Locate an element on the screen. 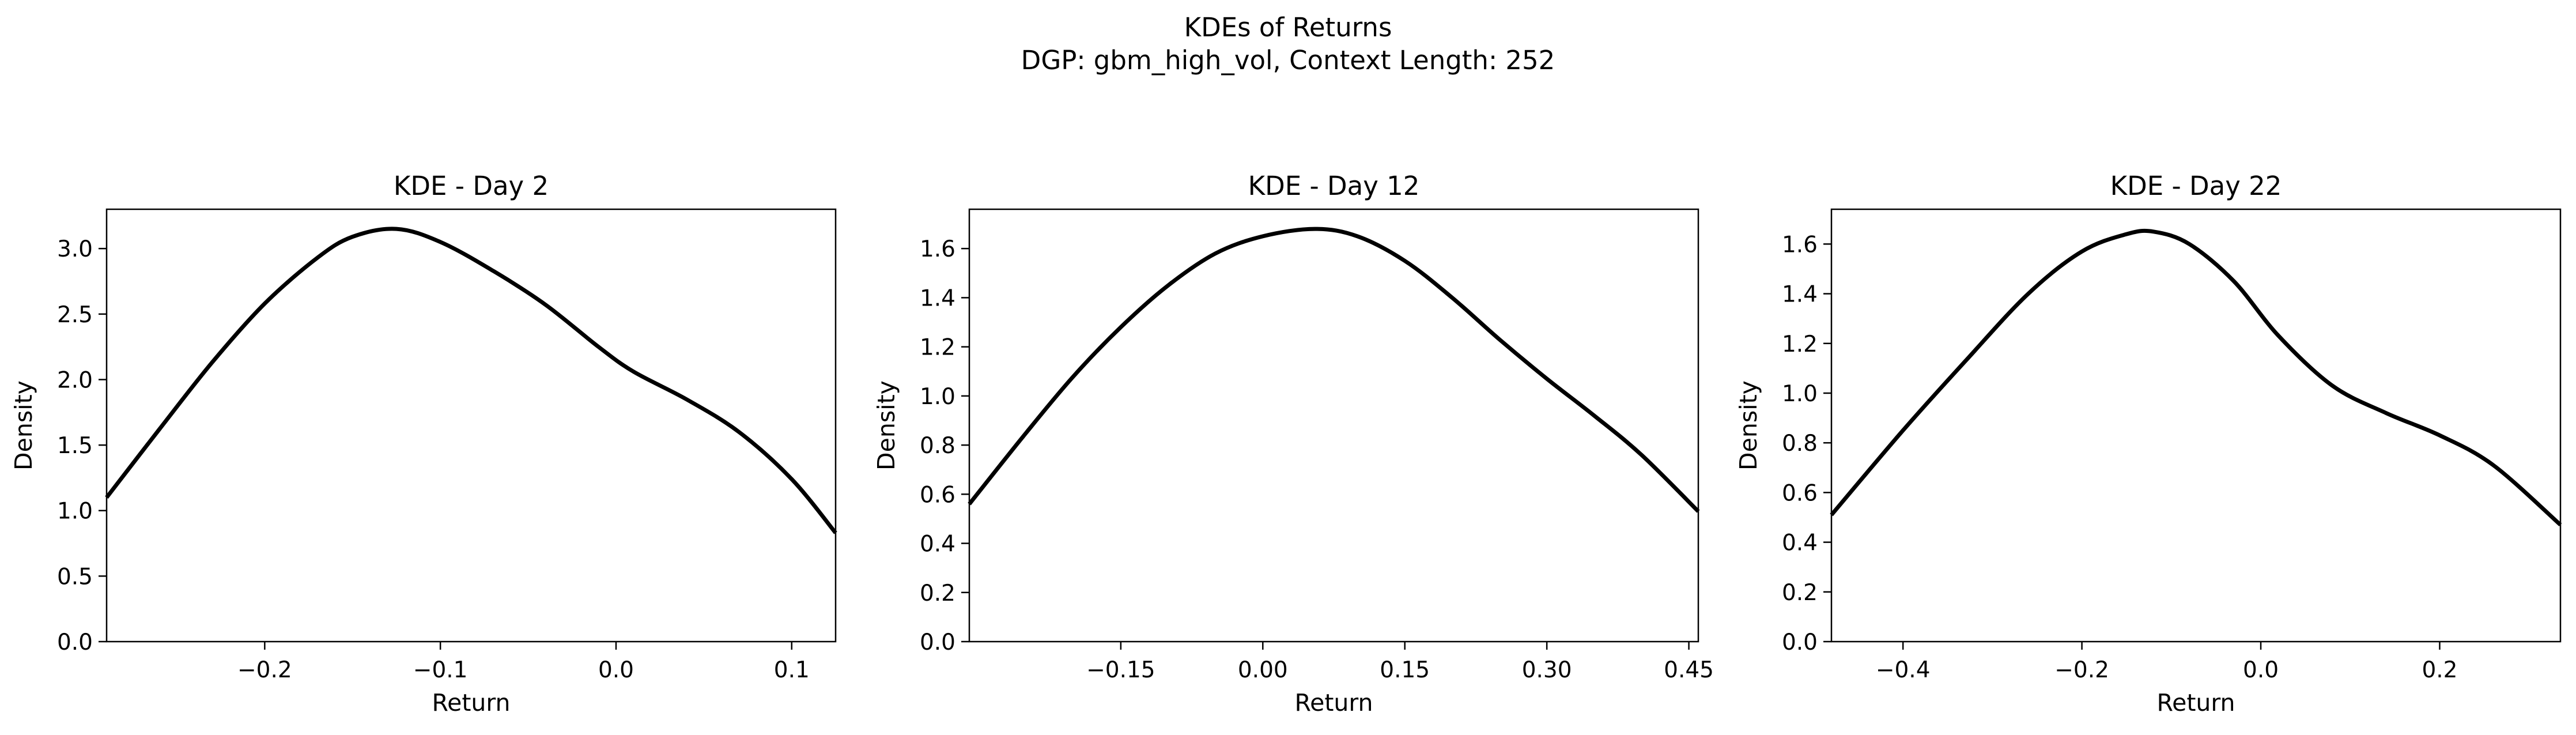 Image resolution: width=2576 pixels, height=735 pixels. x-tick-label: 0.15 is located at coordinates (1405, 670).